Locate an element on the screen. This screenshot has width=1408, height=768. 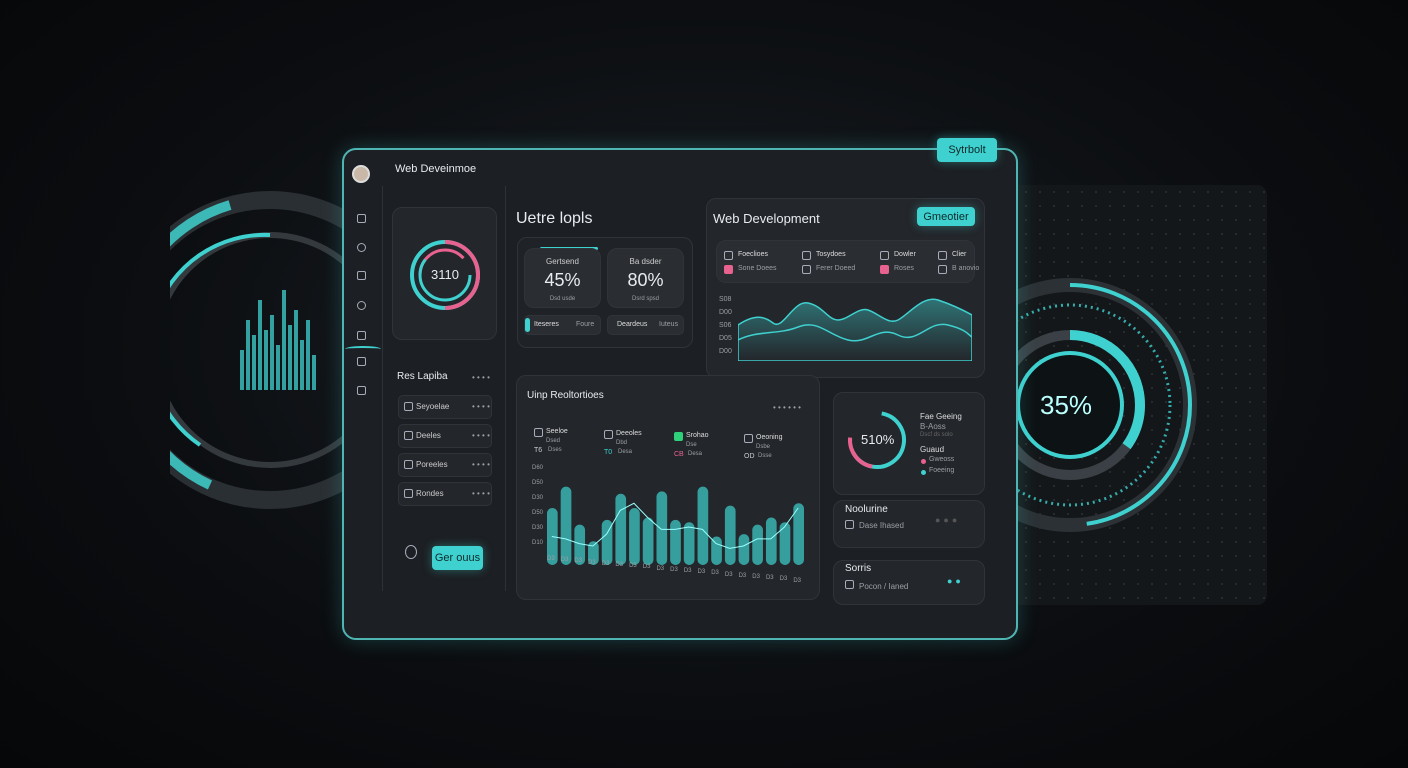
legend-label: Tosydoes is located at coordinates (831, 254).